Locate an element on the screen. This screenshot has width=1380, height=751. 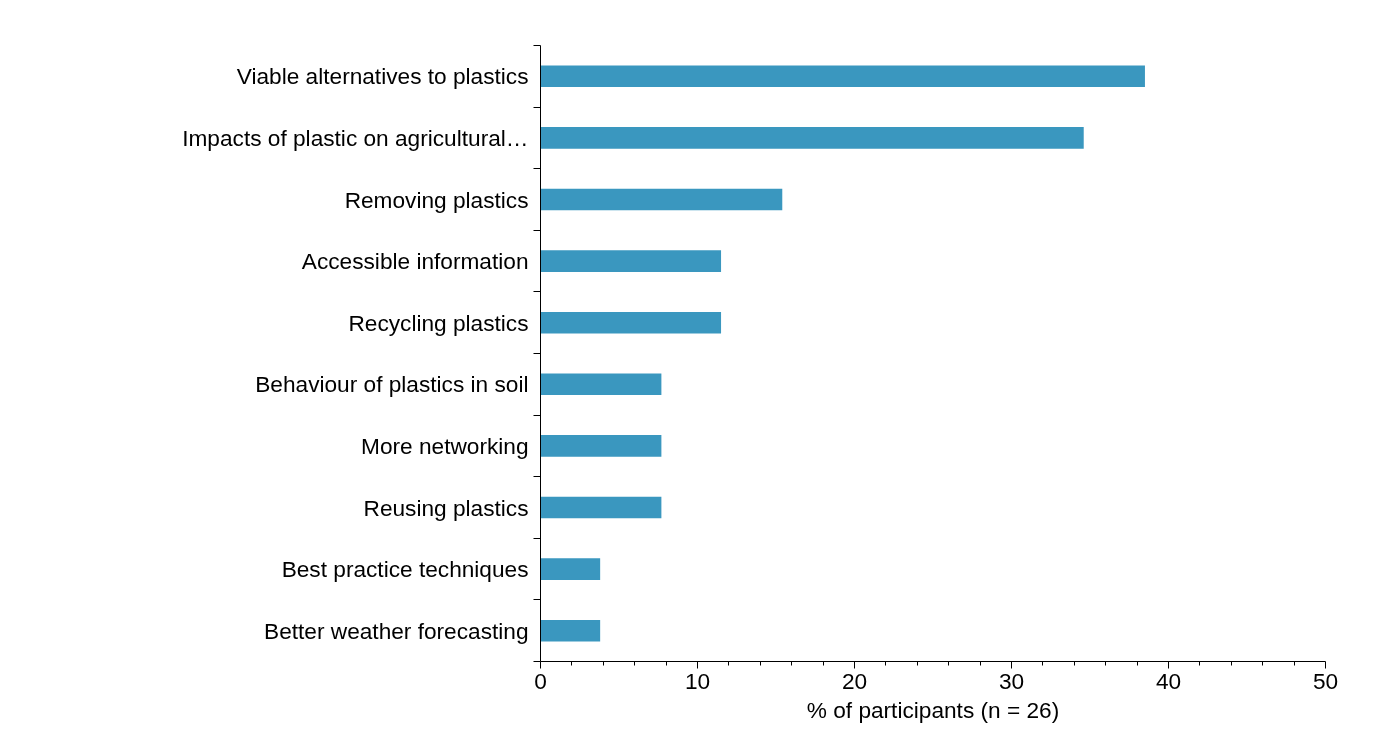
y-tick-label: Better weather forecasting is located at coordinates (396, 630).